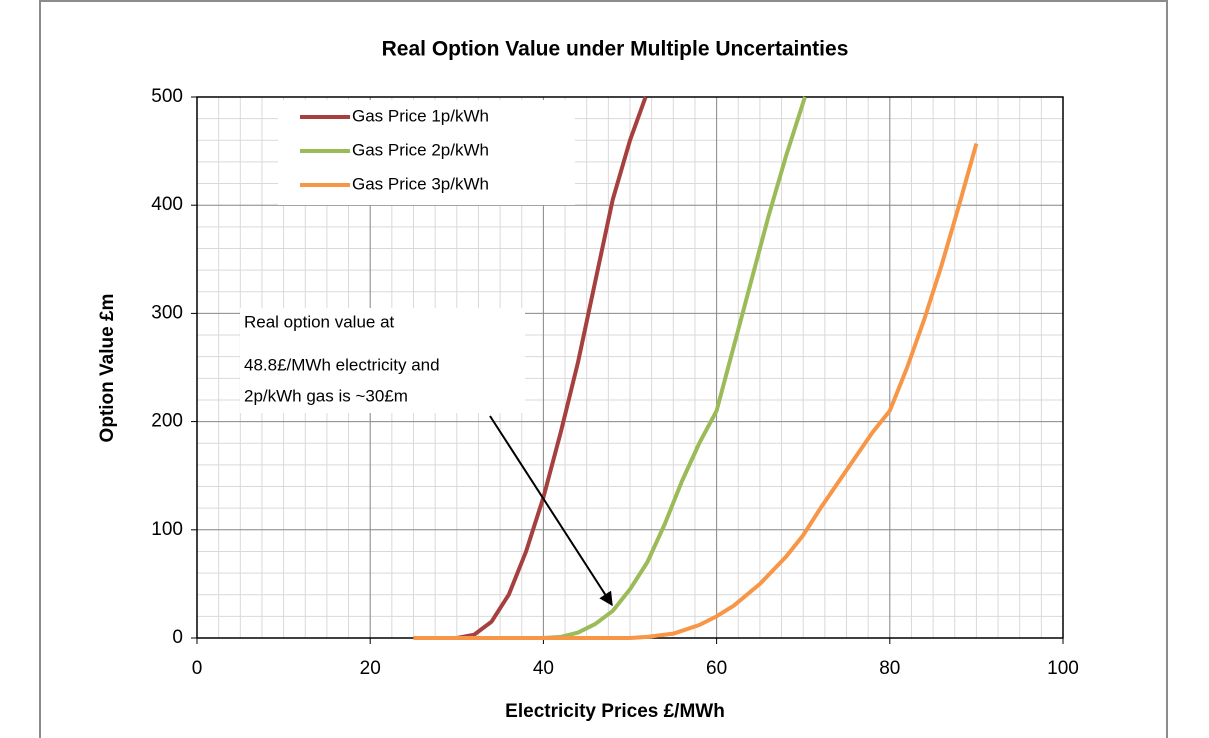 This screenshot has width=1209, height=738. I want to click on x-tick-label: 0, so click(197, 668).